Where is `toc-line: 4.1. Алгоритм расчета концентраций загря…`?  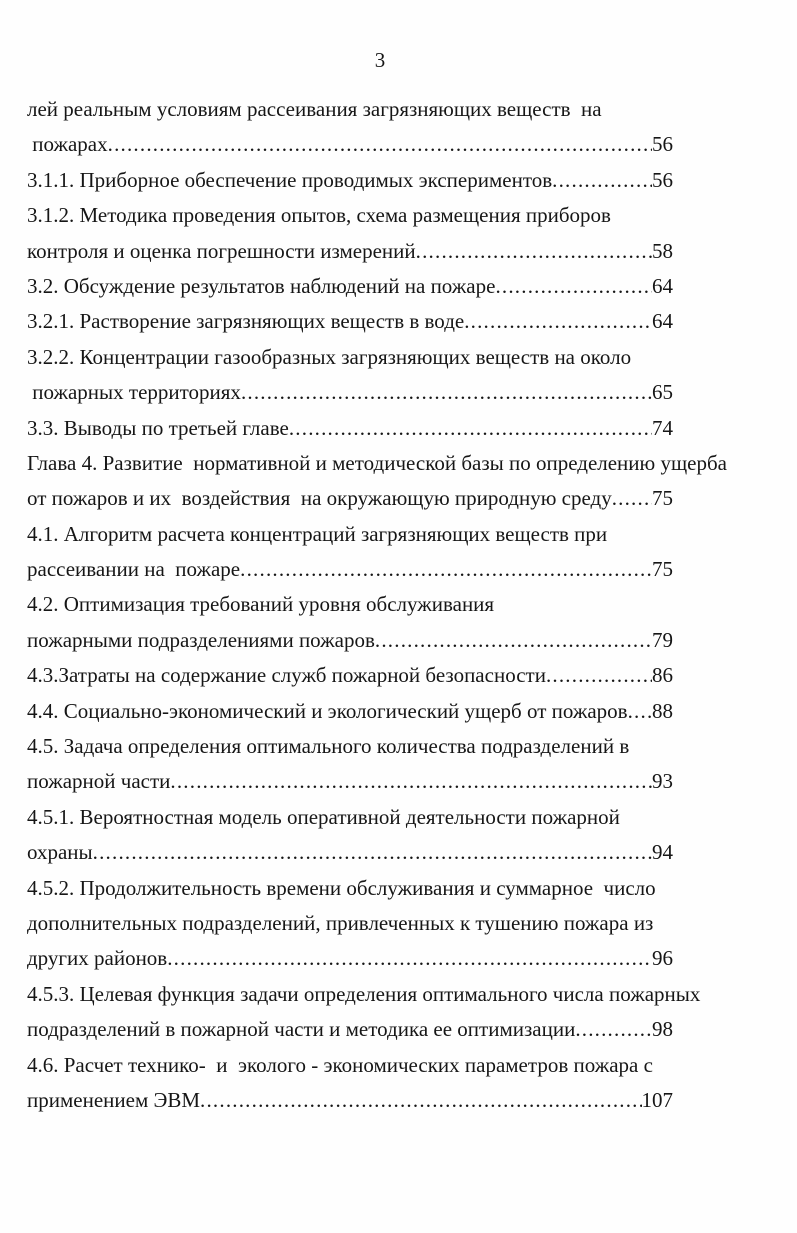
toc-line: 4.1. Алгоритм расчета концентраций загря… is located at coordinates (383, 539).